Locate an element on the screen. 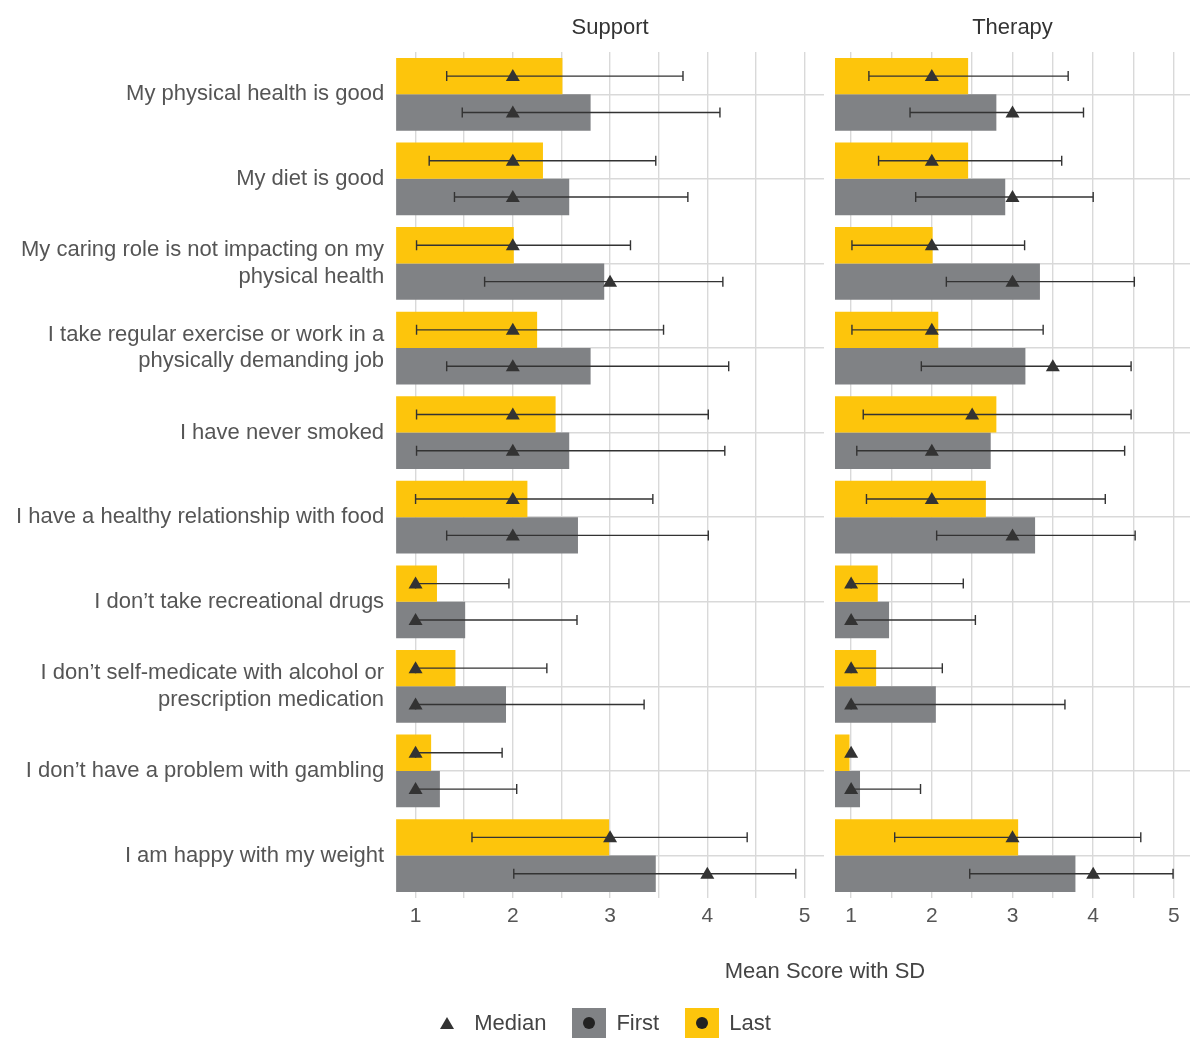  y-tick-label: I am happy with my weight is located at coordinates (254, 854).